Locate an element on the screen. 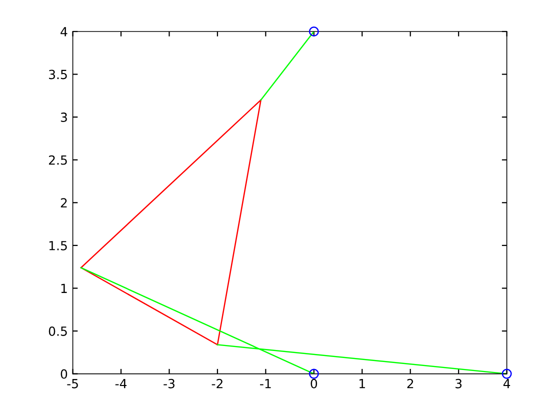  y-tick-label: 2 is located at coordinates (63, 203).